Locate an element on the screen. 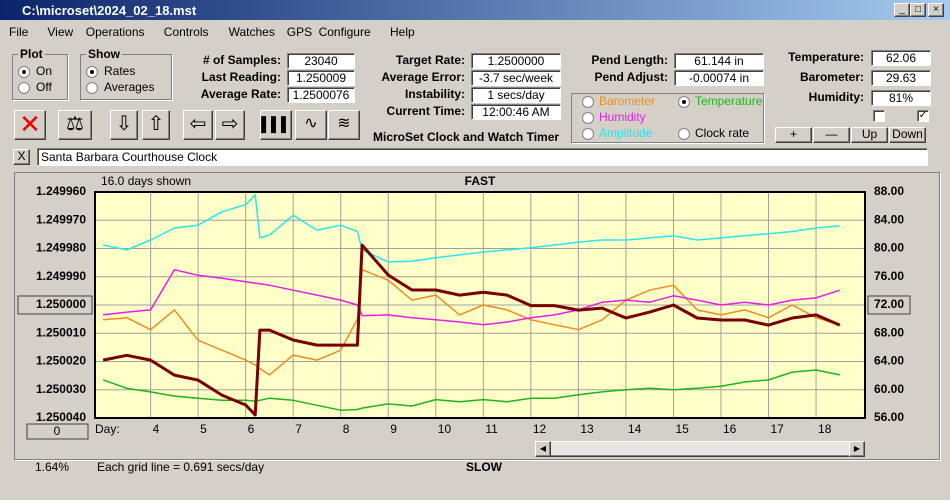  right-button: ⇨ is located at coordinates (230, 125).